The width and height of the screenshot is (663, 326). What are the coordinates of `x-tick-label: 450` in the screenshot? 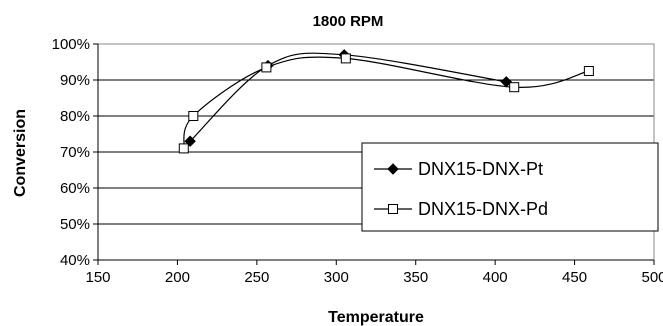 It's located at (574, 277).